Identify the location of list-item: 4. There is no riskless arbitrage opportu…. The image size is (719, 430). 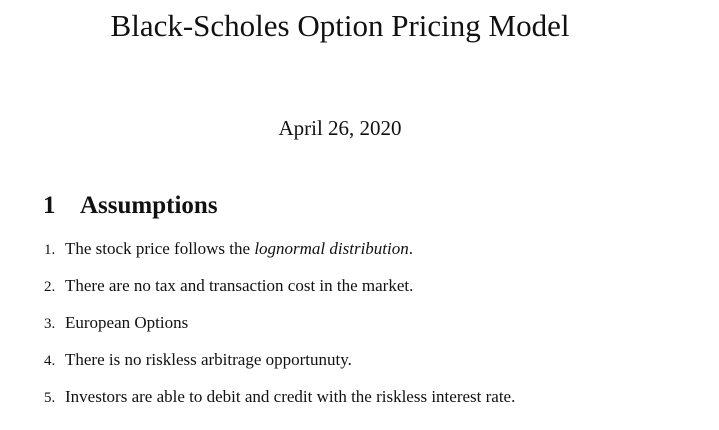
(279, 367).